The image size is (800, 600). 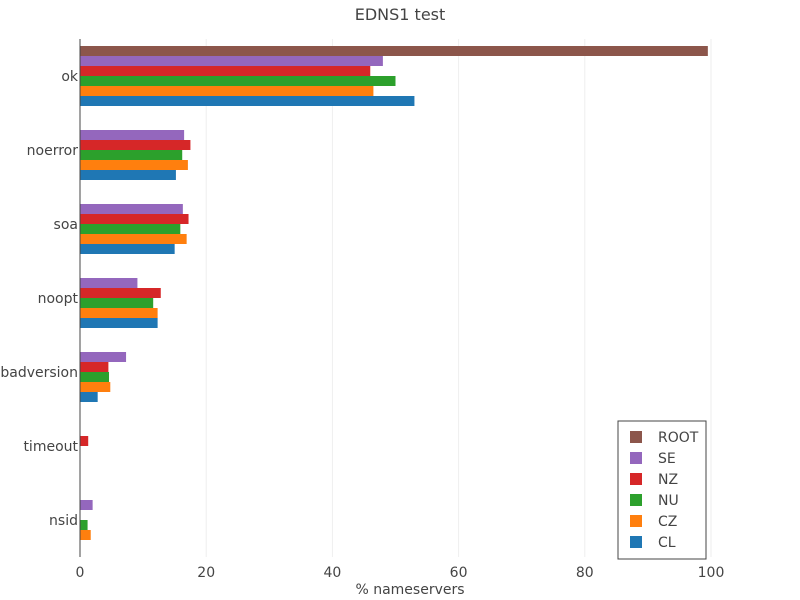 I want to click on legend-swatch-nz, so click(x=636, y=479).